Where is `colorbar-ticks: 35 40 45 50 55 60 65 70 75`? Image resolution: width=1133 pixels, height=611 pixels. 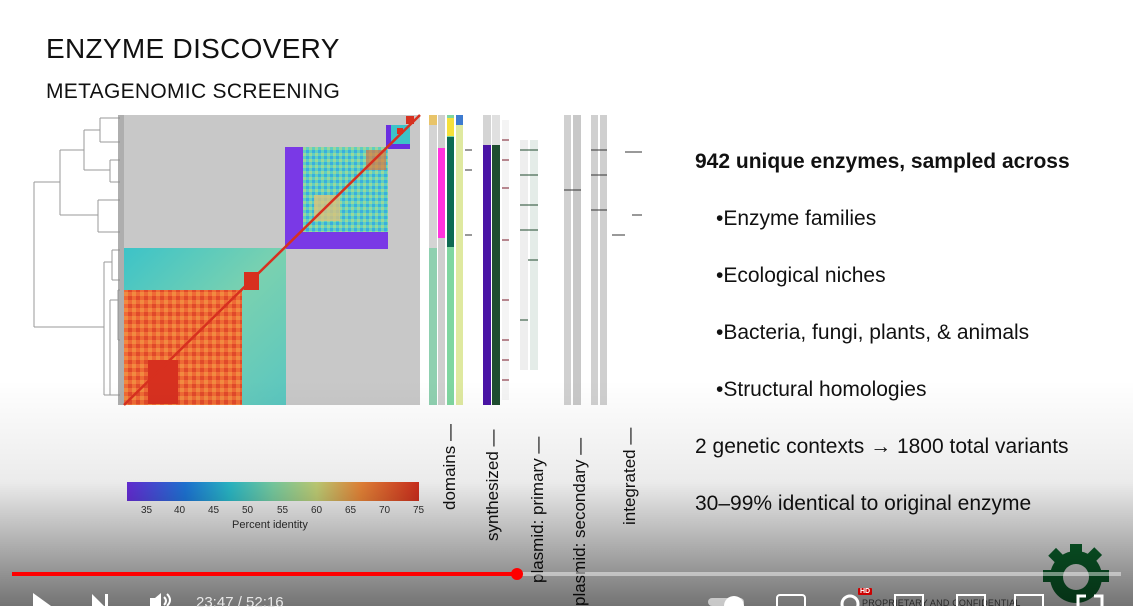 colorbar-ticks: 35 40 45 50 55 60 65 70 75 is located at coordinates (277, 512).